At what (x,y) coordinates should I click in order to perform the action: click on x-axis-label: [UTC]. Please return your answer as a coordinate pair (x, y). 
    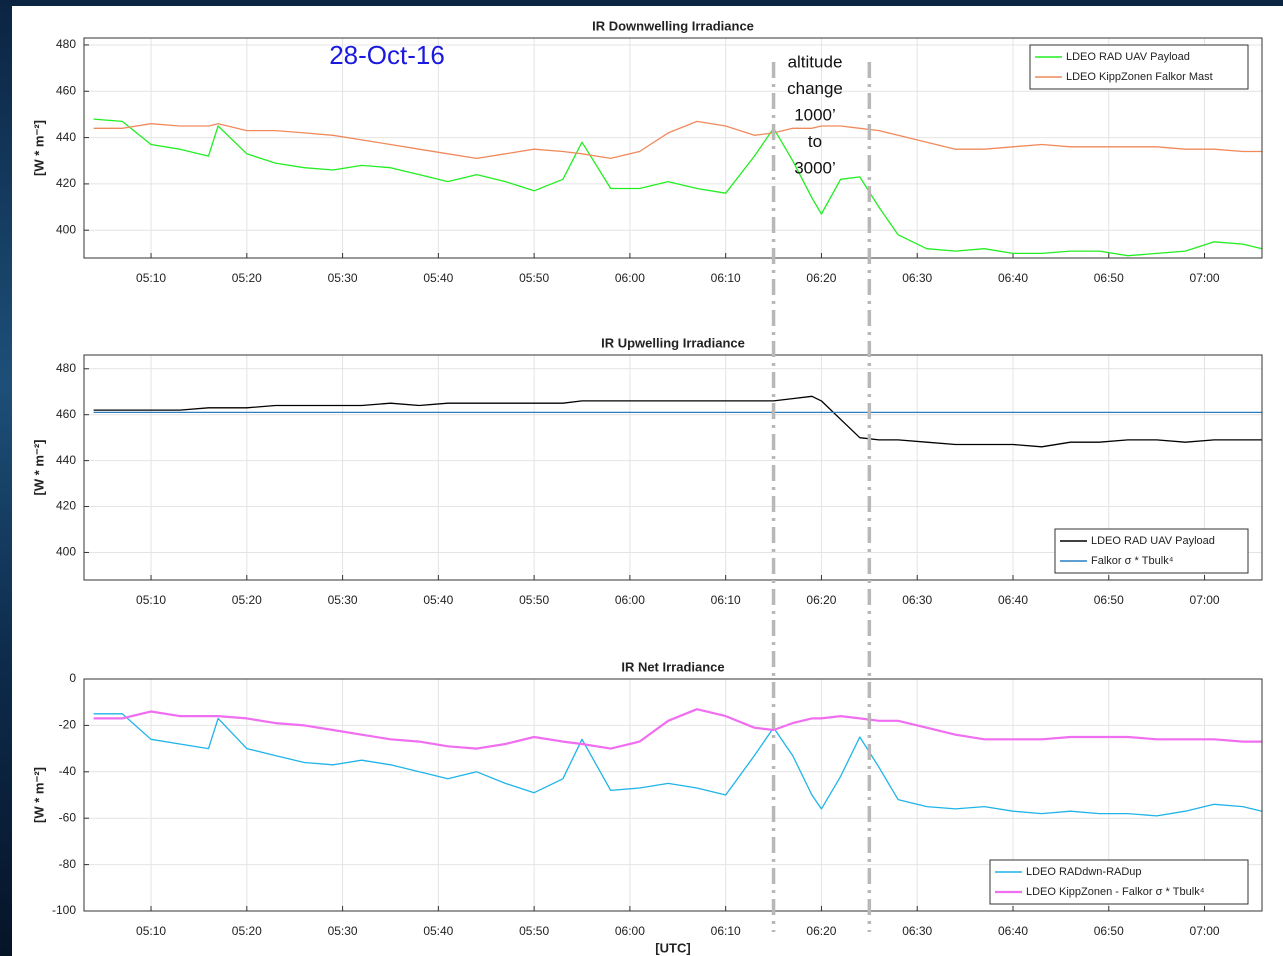
    Looking at the image, I should click on (672, 947).